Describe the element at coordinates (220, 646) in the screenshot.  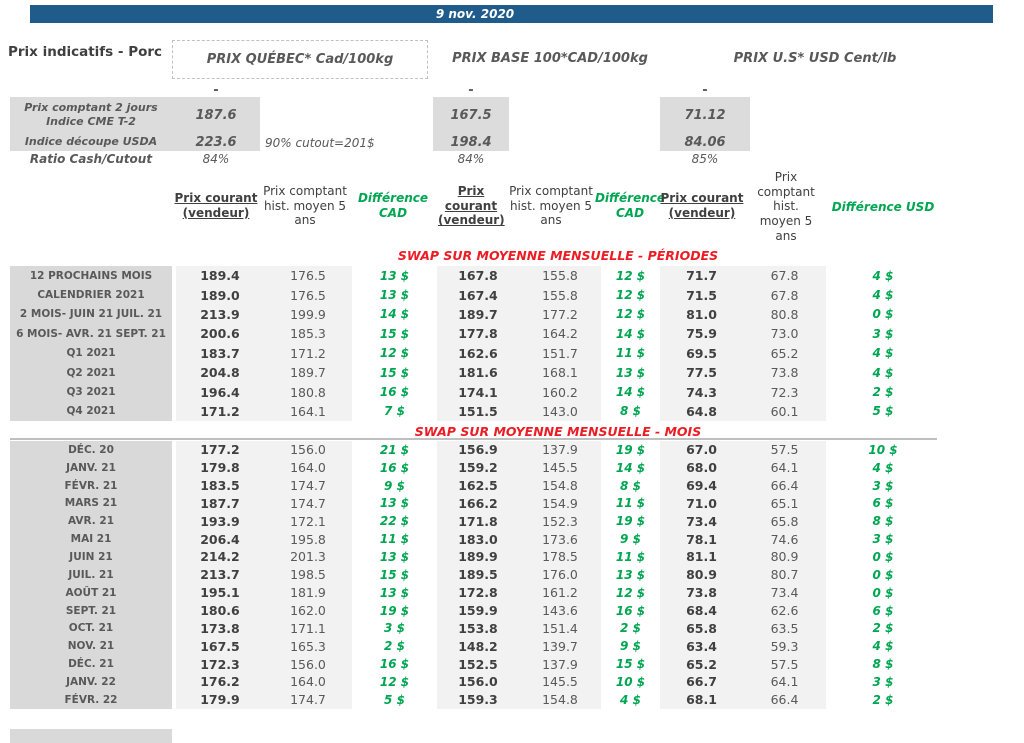
I see `quebec-current-value: 167.5` at that location.